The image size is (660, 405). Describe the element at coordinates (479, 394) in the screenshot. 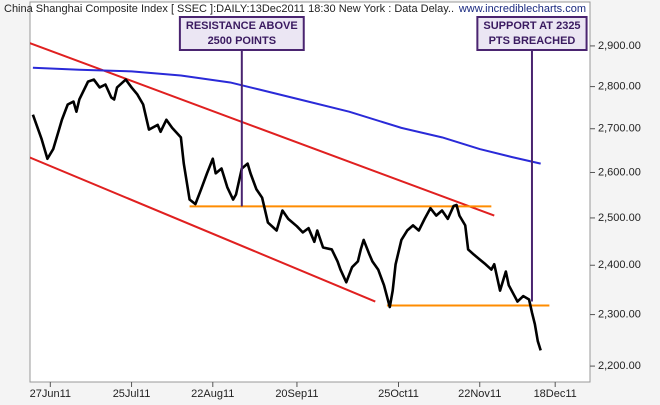

I see `x-tick-label: 22Nov11` at that location.